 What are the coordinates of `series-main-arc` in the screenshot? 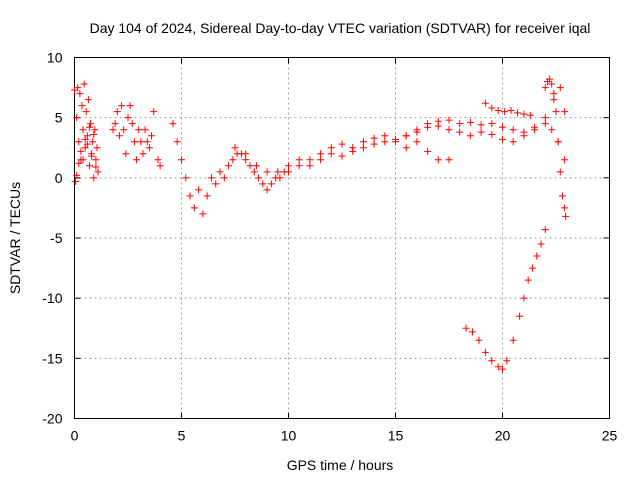 It's located at (369, 169).